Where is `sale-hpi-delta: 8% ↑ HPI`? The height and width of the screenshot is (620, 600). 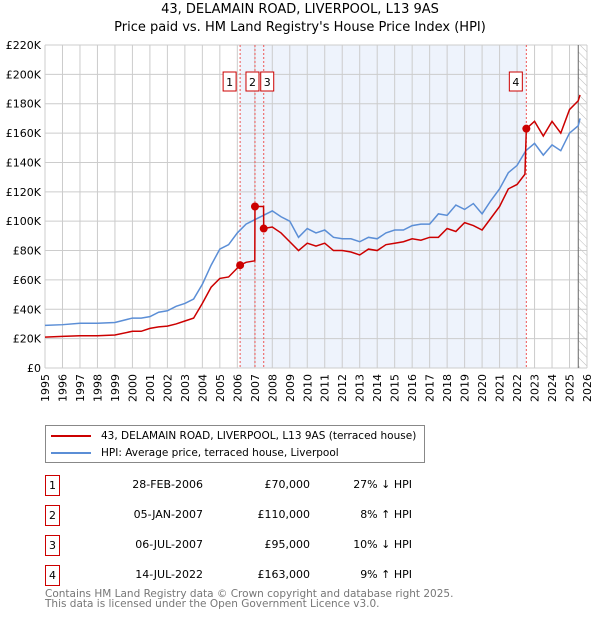
sale-hpi-delta: 8% ↑ HPI is located at coordinates (386, 514).